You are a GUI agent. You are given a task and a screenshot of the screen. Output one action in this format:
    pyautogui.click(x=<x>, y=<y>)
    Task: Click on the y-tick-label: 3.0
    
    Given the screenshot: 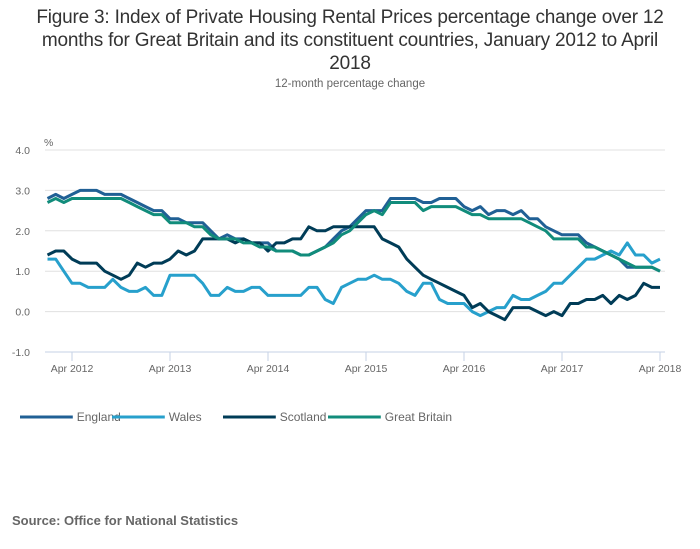 What is the action you would take?
    pyautogui.click(x=22, y=191)
    